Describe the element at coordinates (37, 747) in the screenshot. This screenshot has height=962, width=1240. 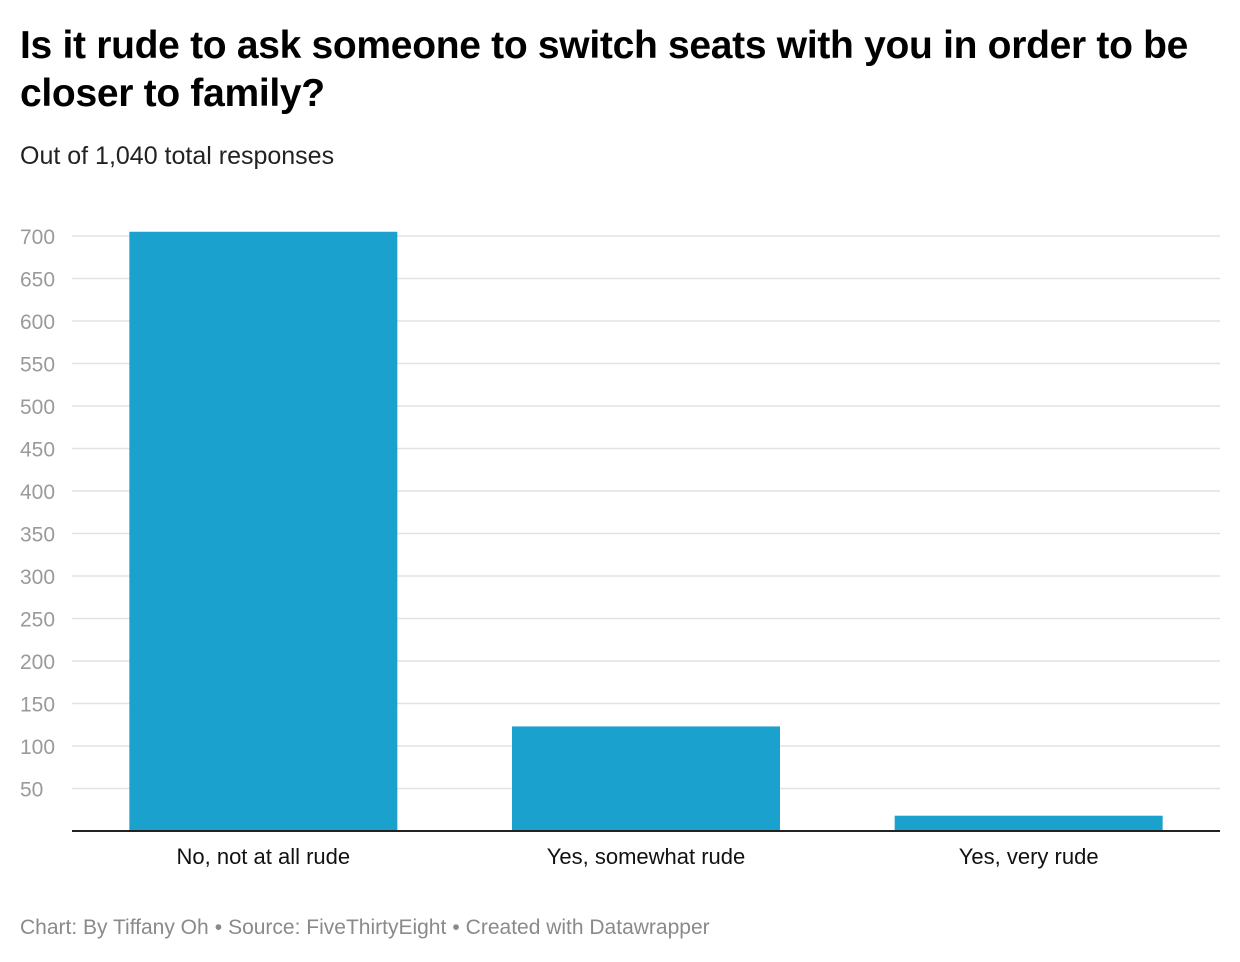
I see `y-tick-label: 100` at that location.